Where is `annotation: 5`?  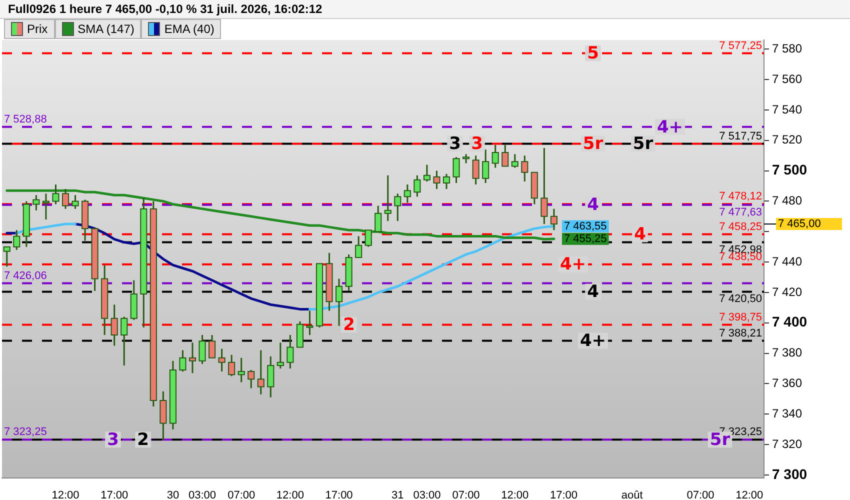 annotation: 5 is located at coordinates (593, 54).